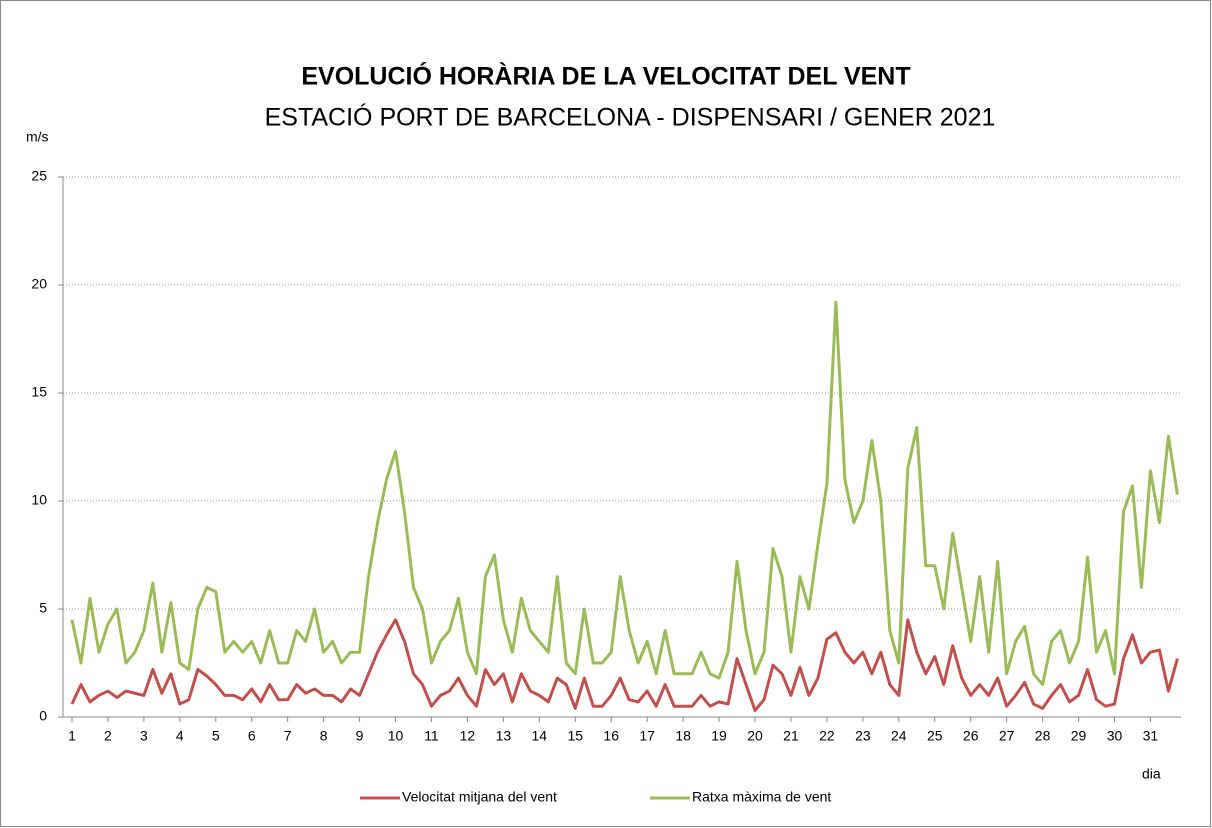  What do you see at coordinates (1043, 736) in the screenshot?
I see `x-tick-label: 28` at bounding box center [1043, 736].